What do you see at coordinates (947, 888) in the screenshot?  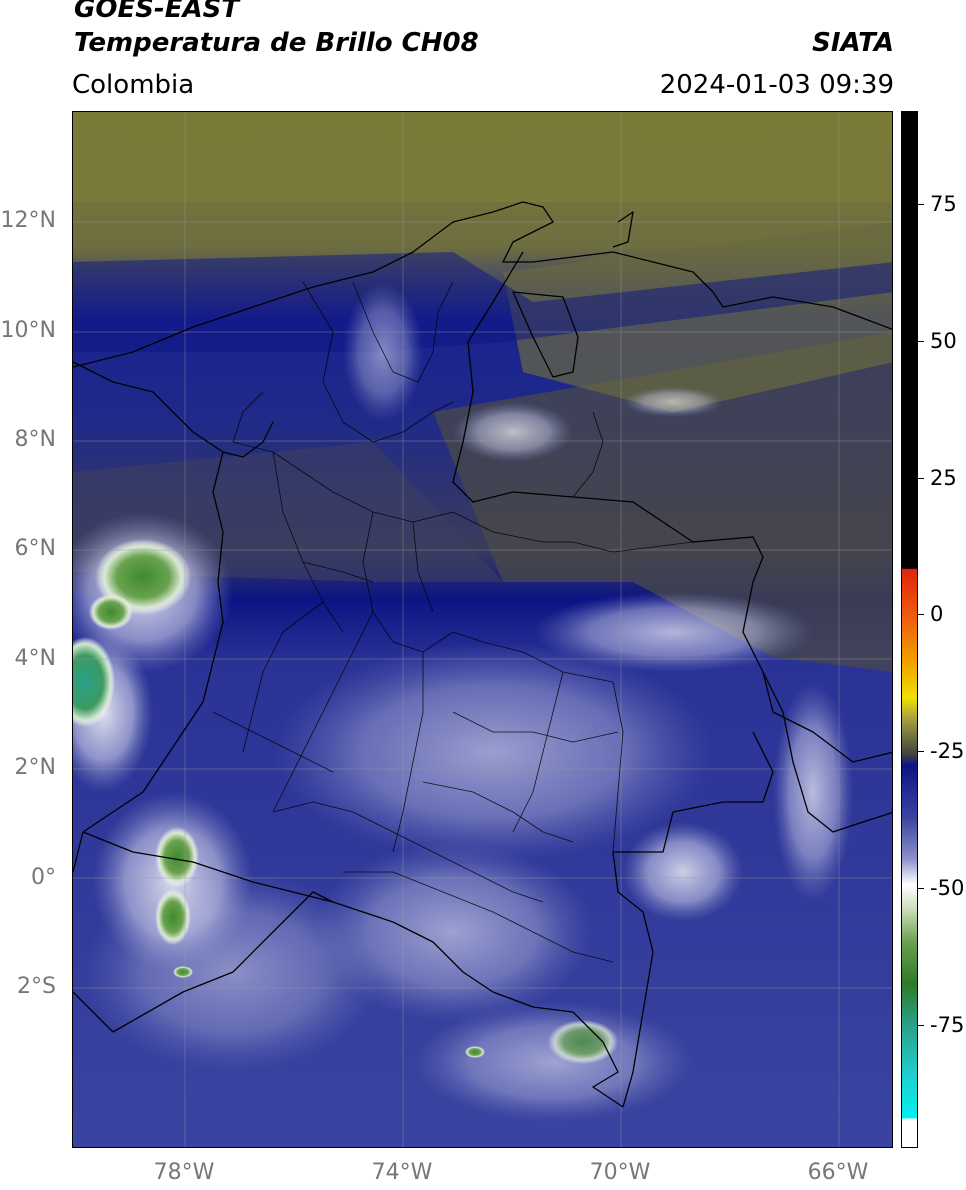 I see `colorbar-label-minus50: -50` at bounding box center [947, 888].